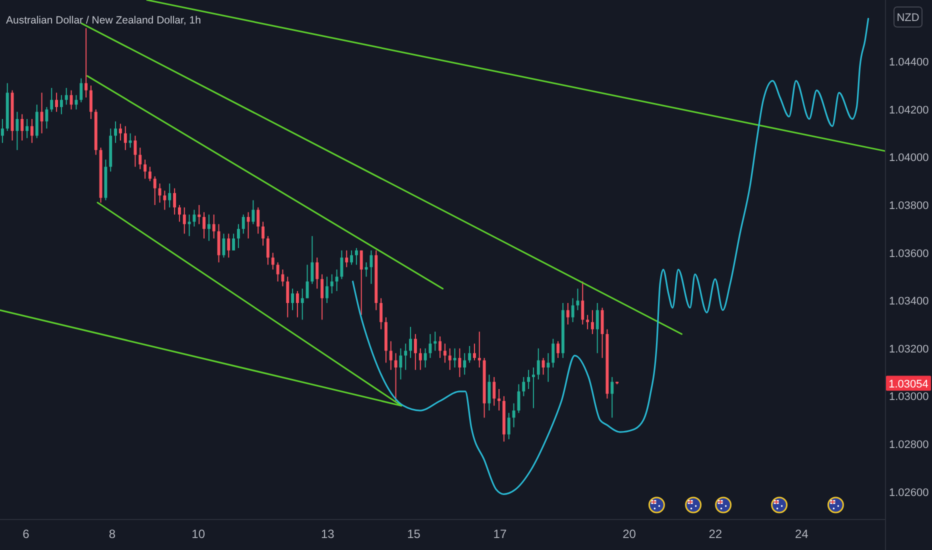 The image size is (932, 550). I want to click on y-tick-label: 1.03400, so click(909, 302).